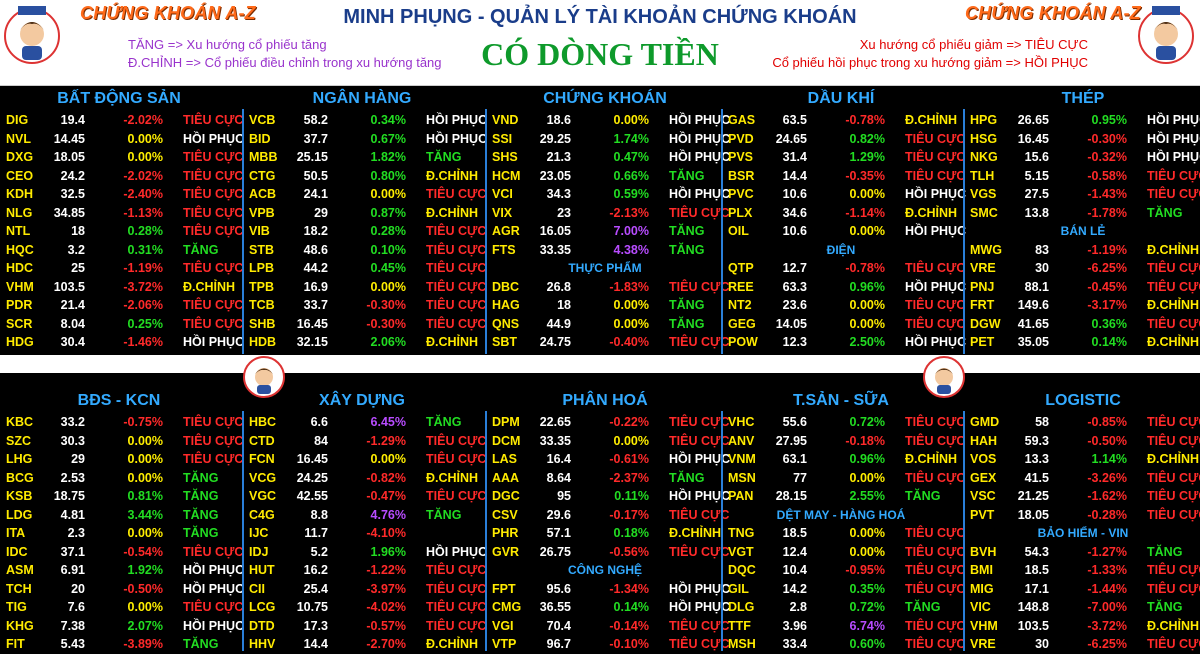 This screenshot has width=1200, height=654. I want to click on stock-price: 8.8, so click(319, 514).